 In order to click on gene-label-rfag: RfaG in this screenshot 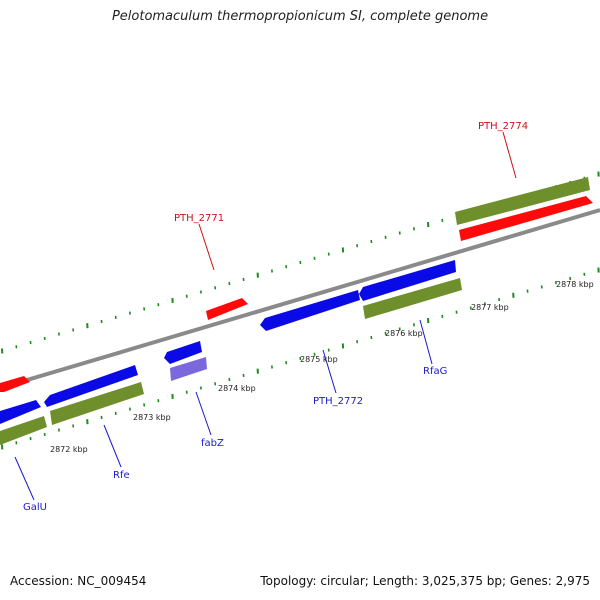, I will do `click(435, 371)`.